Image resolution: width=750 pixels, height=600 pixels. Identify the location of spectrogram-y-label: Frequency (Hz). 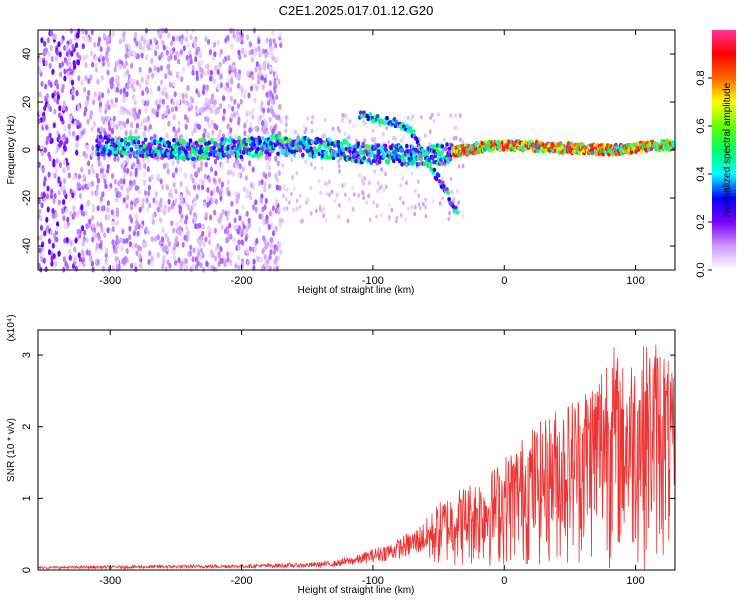
(11, 150).